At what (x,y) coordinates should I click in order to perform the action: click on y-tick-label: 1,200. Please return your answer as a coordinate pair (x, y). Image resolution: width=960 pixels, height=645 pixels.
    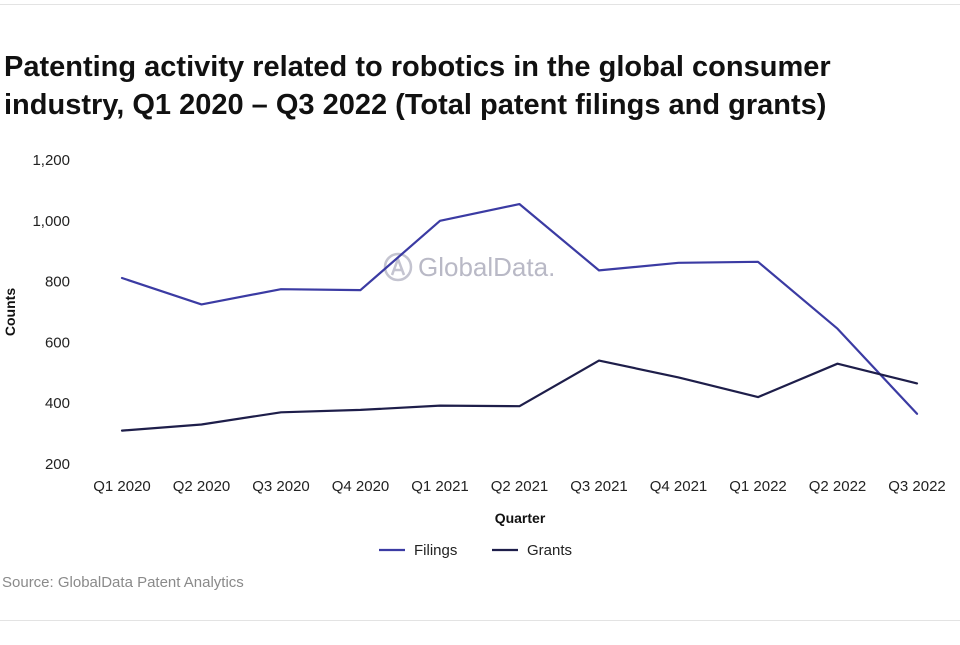
    Looking at the image, I should click on (51, 160).